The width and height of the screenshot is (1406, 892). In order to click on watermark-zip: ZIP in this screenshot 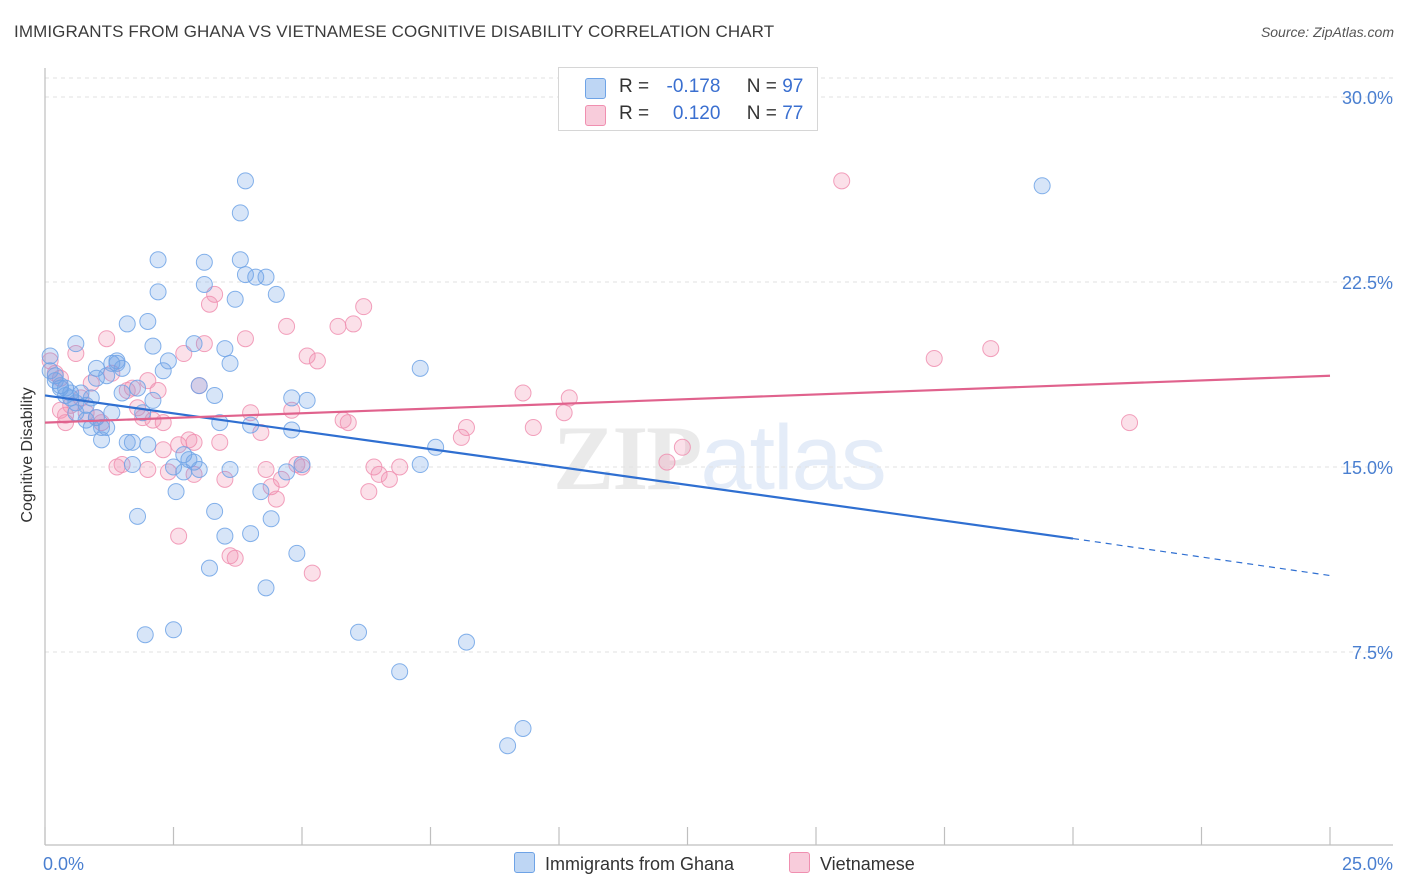, I will do `click(627, 458)`.